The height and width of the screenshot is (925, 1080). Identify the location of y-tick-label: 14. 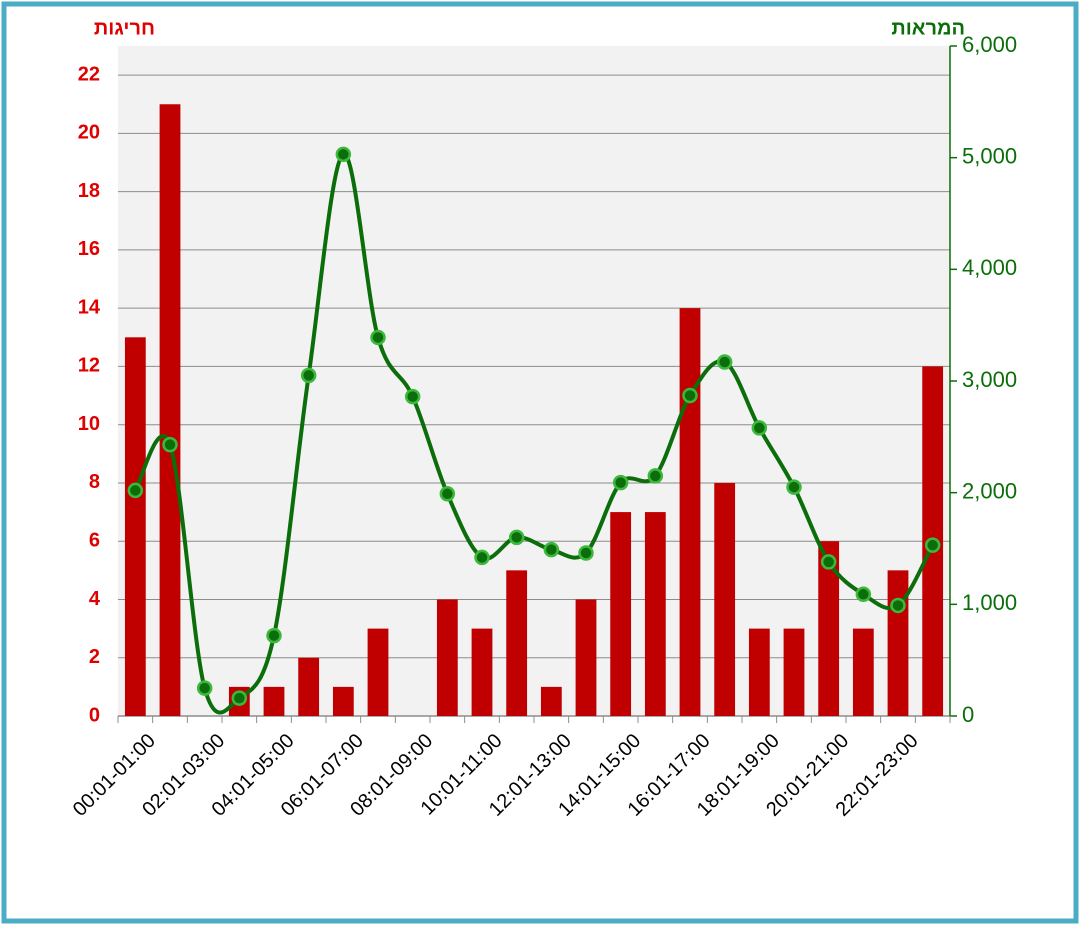
(89, 307).